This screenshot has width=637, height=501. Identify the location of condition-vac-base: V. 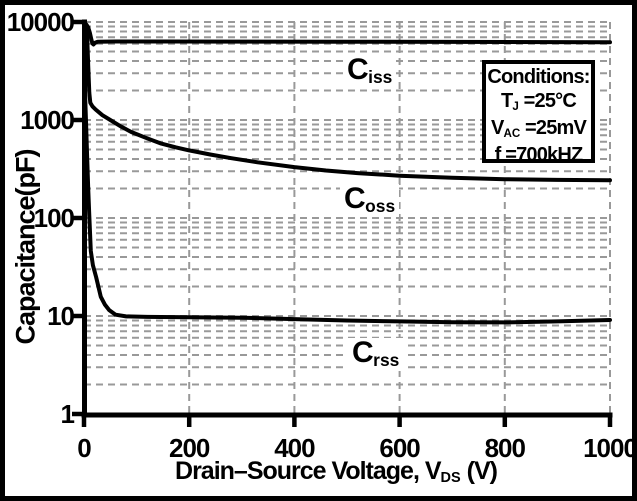
(497, 128).